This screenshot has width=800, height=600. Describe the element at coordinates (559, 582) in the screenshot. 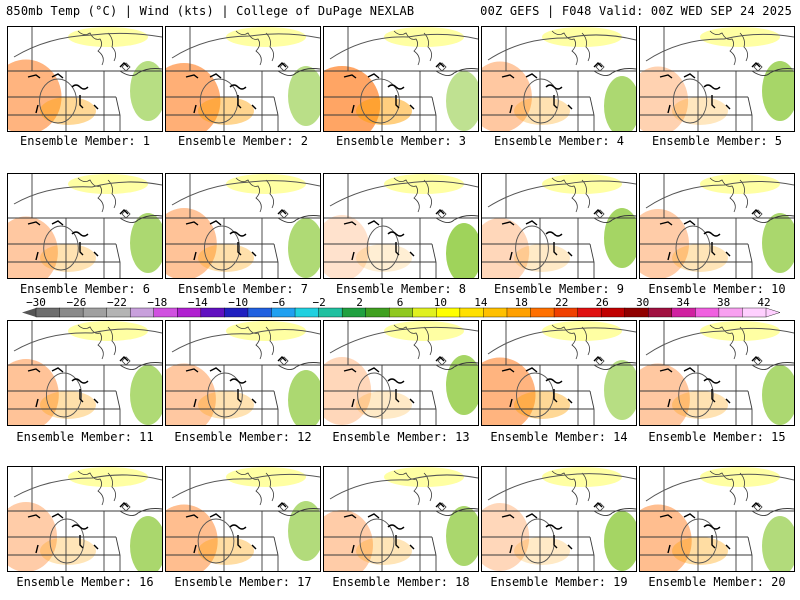

I see `ensemble-member-label: Ensemble Member: 19` at that location.